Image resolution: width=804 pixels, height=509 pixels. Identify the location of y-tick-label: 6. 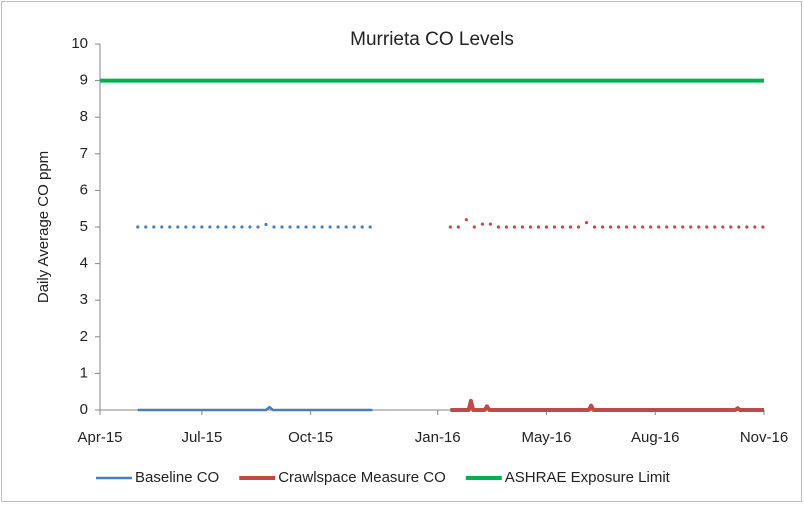
(84, 189).